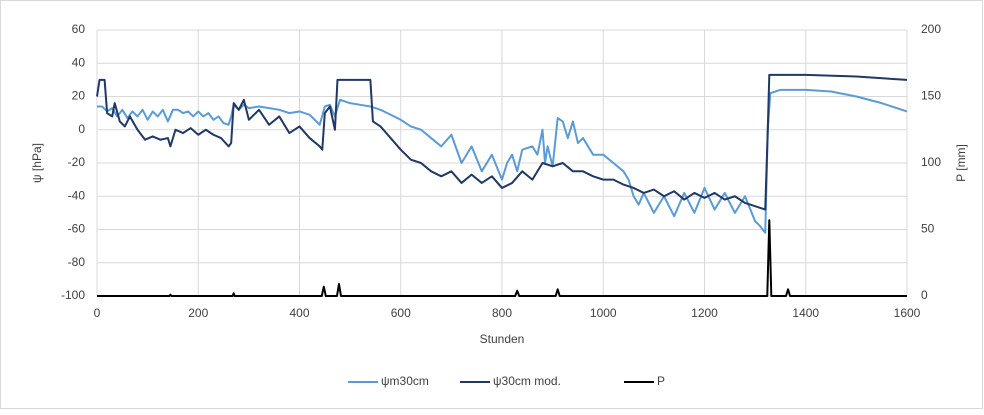 The height and width of the screenshot is (415, 984). Describe the element at coordinates (77, 262) in the screenshot. I see `y-tick-label: -80` at that location.